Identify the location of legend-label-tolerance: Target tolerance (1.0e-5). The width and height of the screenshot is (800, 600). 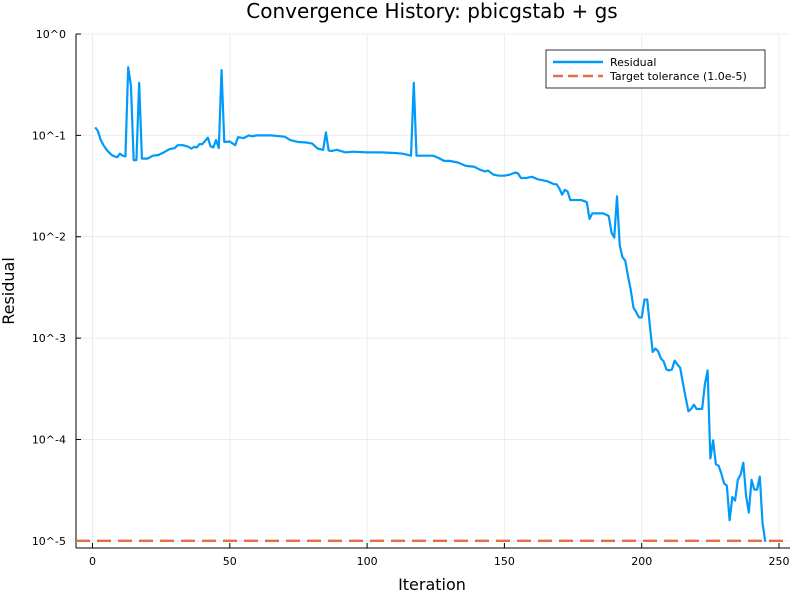
(678, 76).